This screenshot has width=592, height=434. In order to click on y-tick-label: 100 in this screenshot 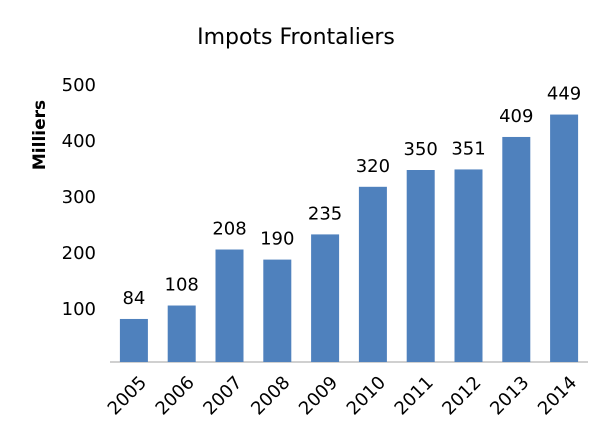, I will do `click(79, 309)`.